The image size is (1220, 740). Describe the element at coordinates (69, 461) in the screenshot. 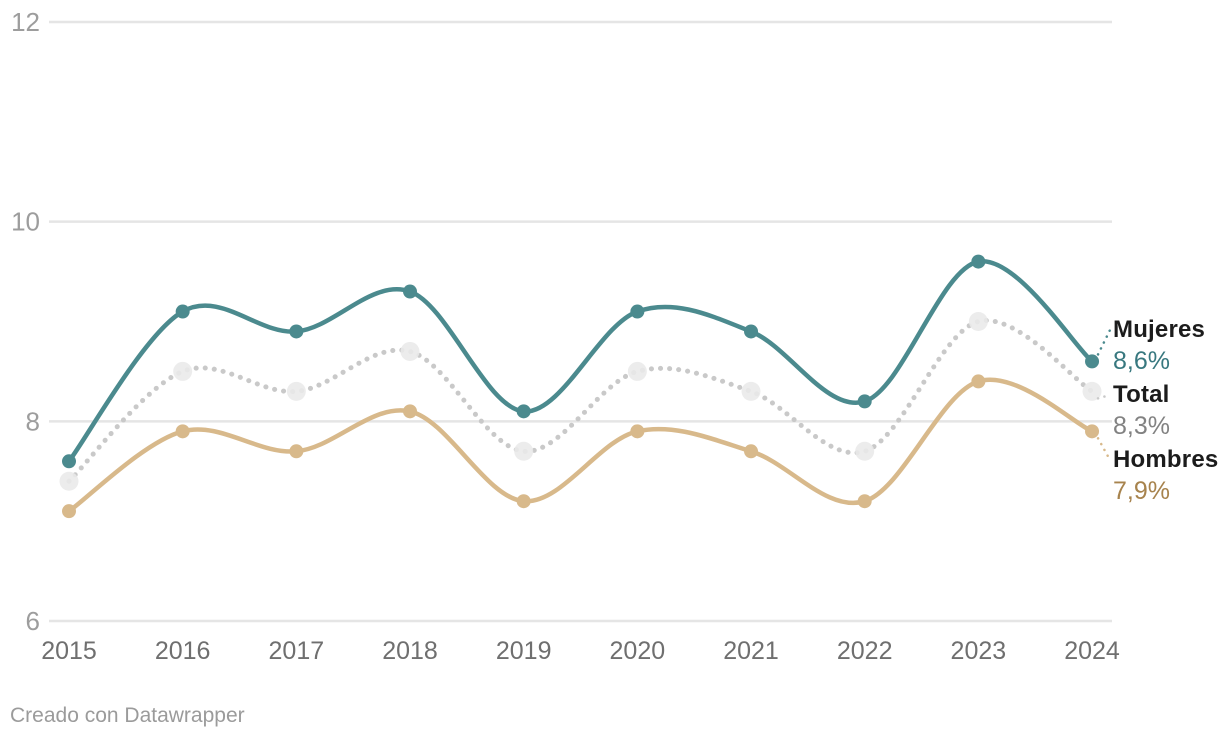

I see `point-mujeres-2015` at that location.